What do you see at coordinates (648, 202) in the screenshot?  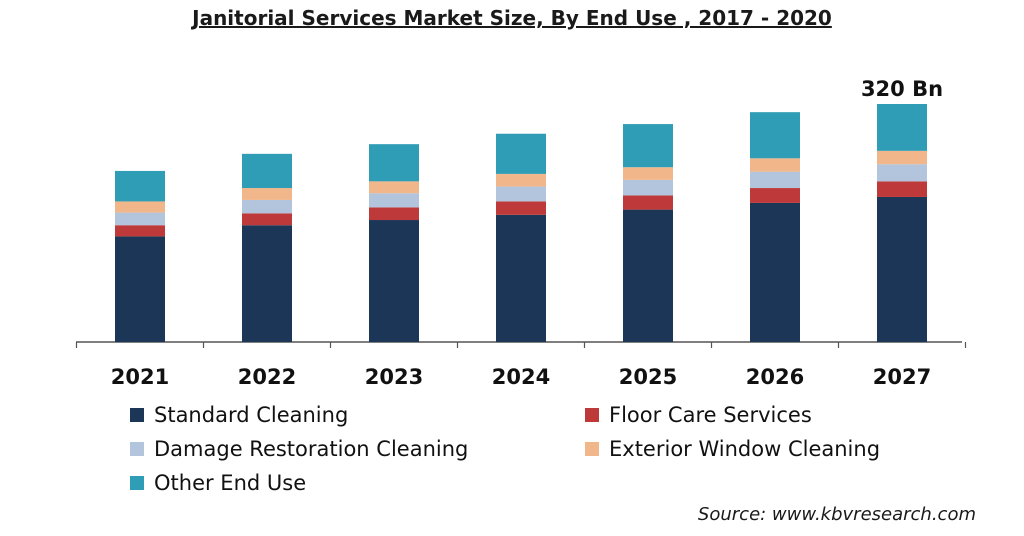 I see `bar-floor-care-services-2025` at bounding box center [648, 202].